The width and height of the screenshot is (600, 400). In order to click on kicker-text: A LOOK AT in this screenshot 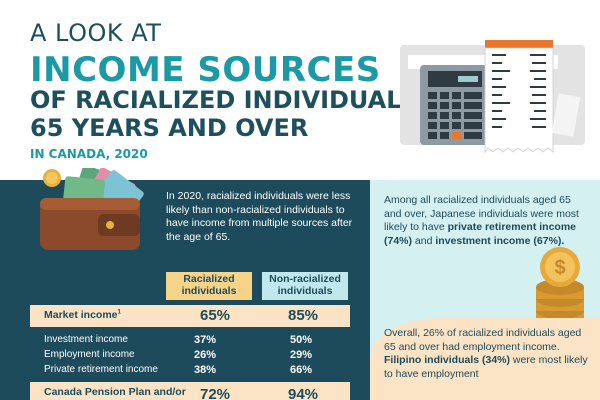, I will do `click(96, 33)`.